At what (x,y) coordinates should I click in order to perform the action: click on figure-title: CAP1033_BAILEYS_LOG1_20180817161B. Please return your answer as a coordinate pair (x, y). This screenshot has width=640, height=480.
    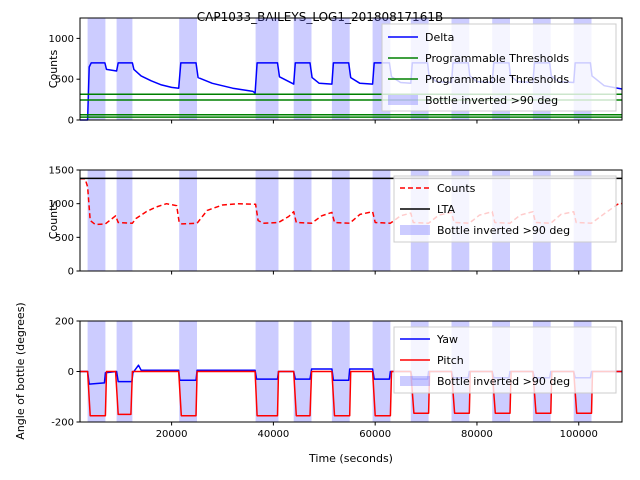
    Looking at the image, I should click on (320, 17).